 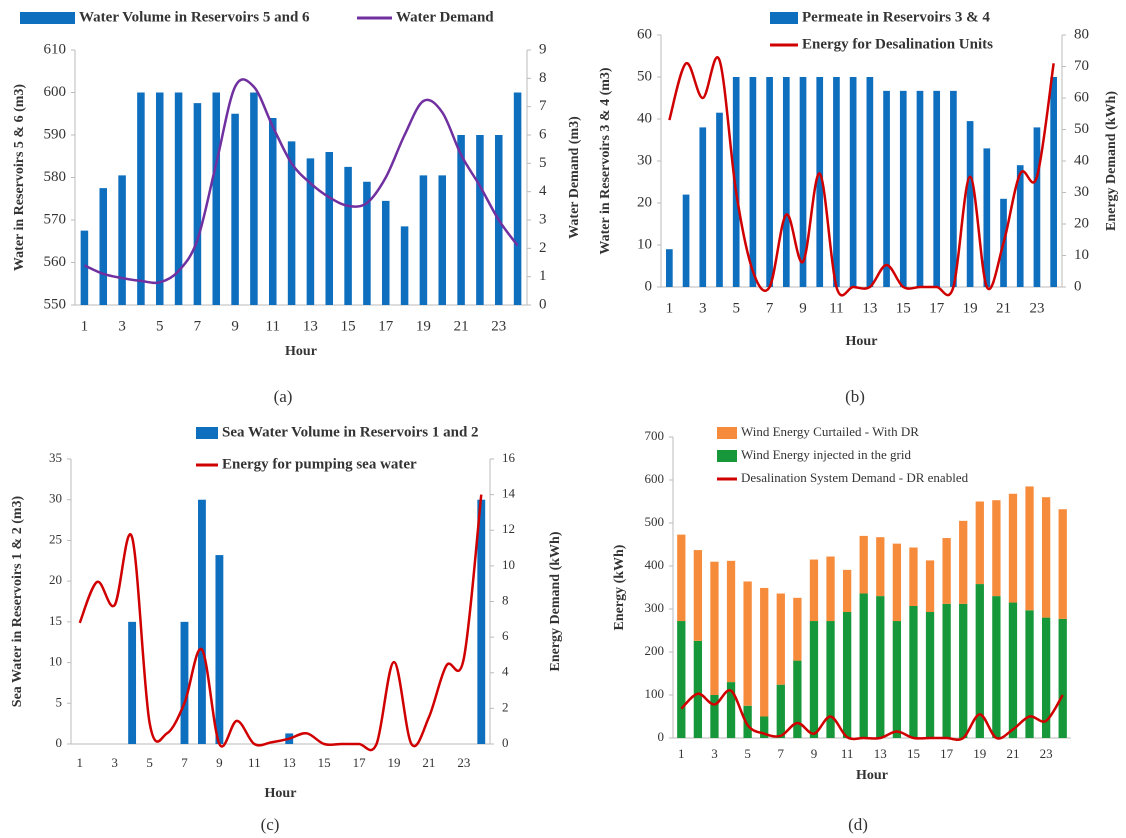 I want to click on y-tick-label: 35, so click(x=55, y=457).